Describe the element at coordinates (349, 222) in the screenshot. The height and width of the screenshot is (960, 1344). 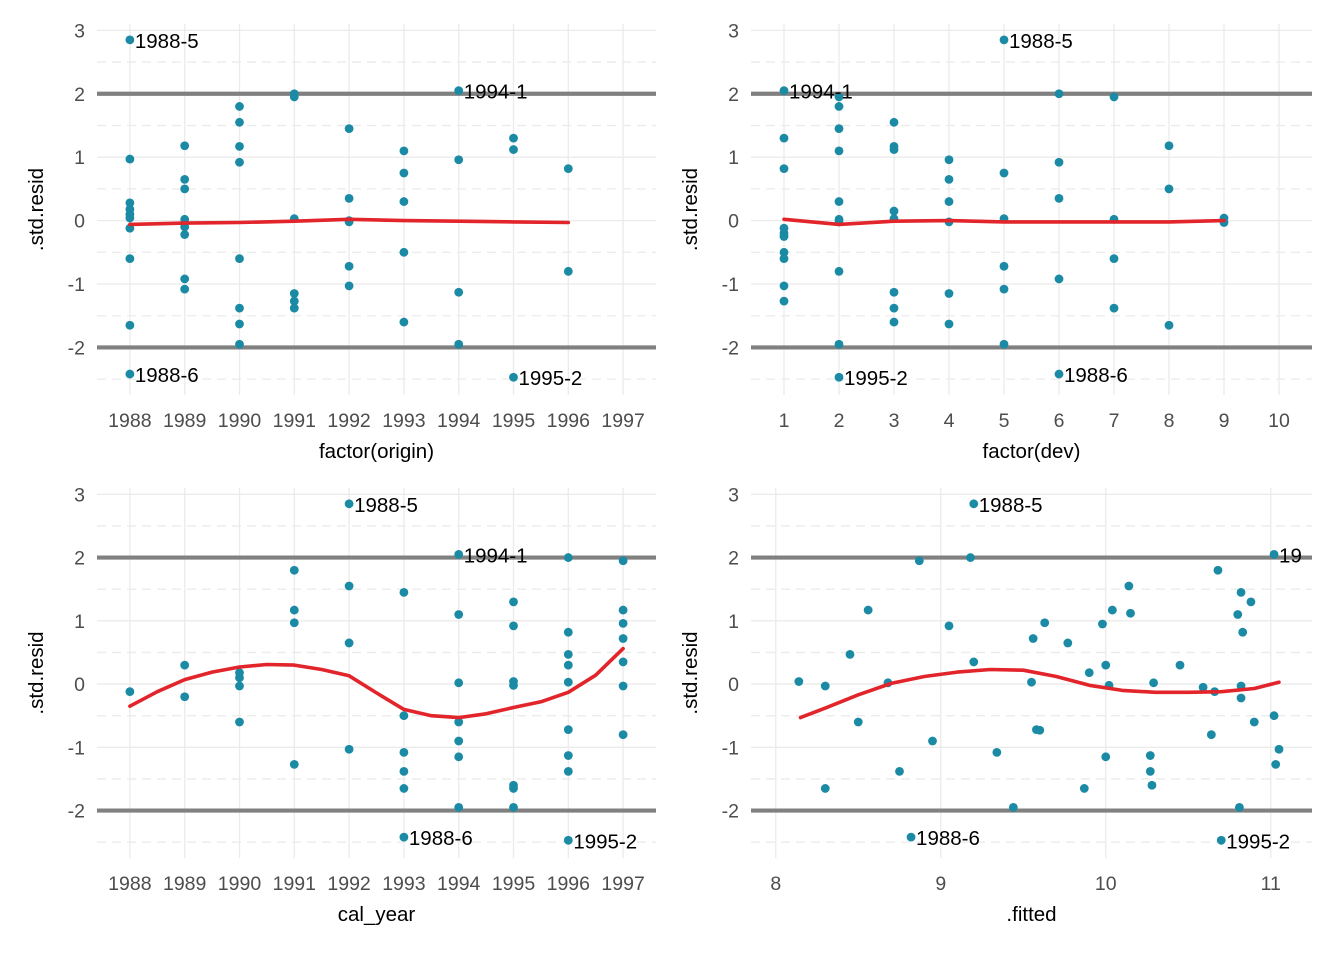
I see `smooth-curve` at that location.